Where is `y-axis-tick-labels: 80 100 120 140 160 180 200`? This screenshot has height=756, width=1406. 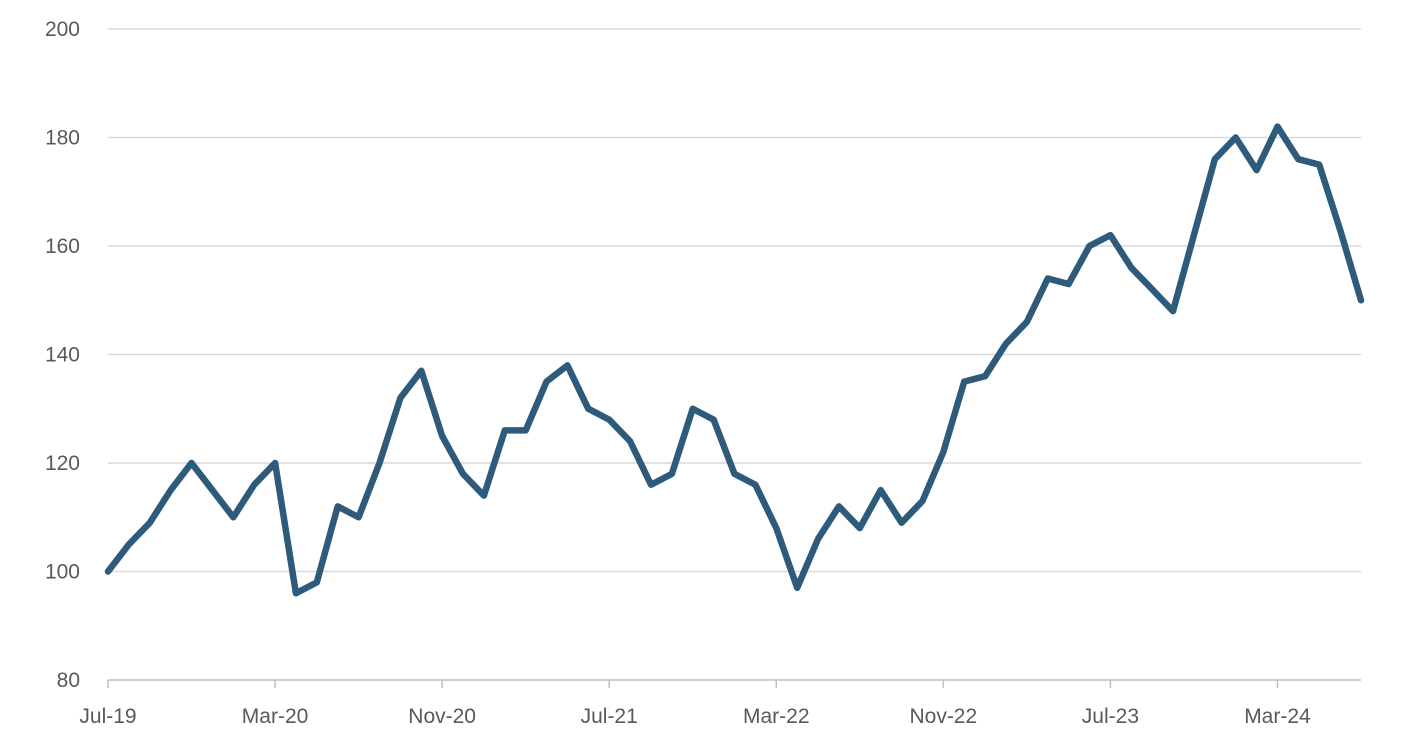 y-axis-tick-labels: 80 100 120 140 160 180 200 is located at coordinates (62, 355).